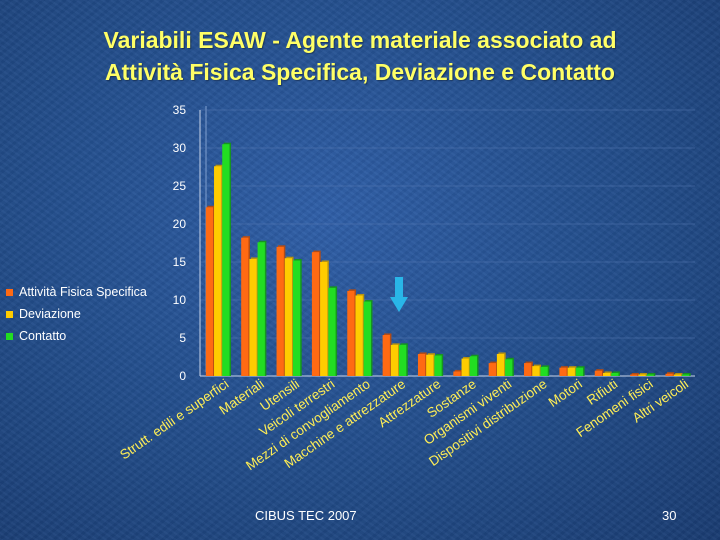 Image resolution: width=720 pixels, height=540 pixels. What do you see at coordinates (182, 338) in the screenshot?
I see `y-tick-label: 5` at bounding box center [182, 338].